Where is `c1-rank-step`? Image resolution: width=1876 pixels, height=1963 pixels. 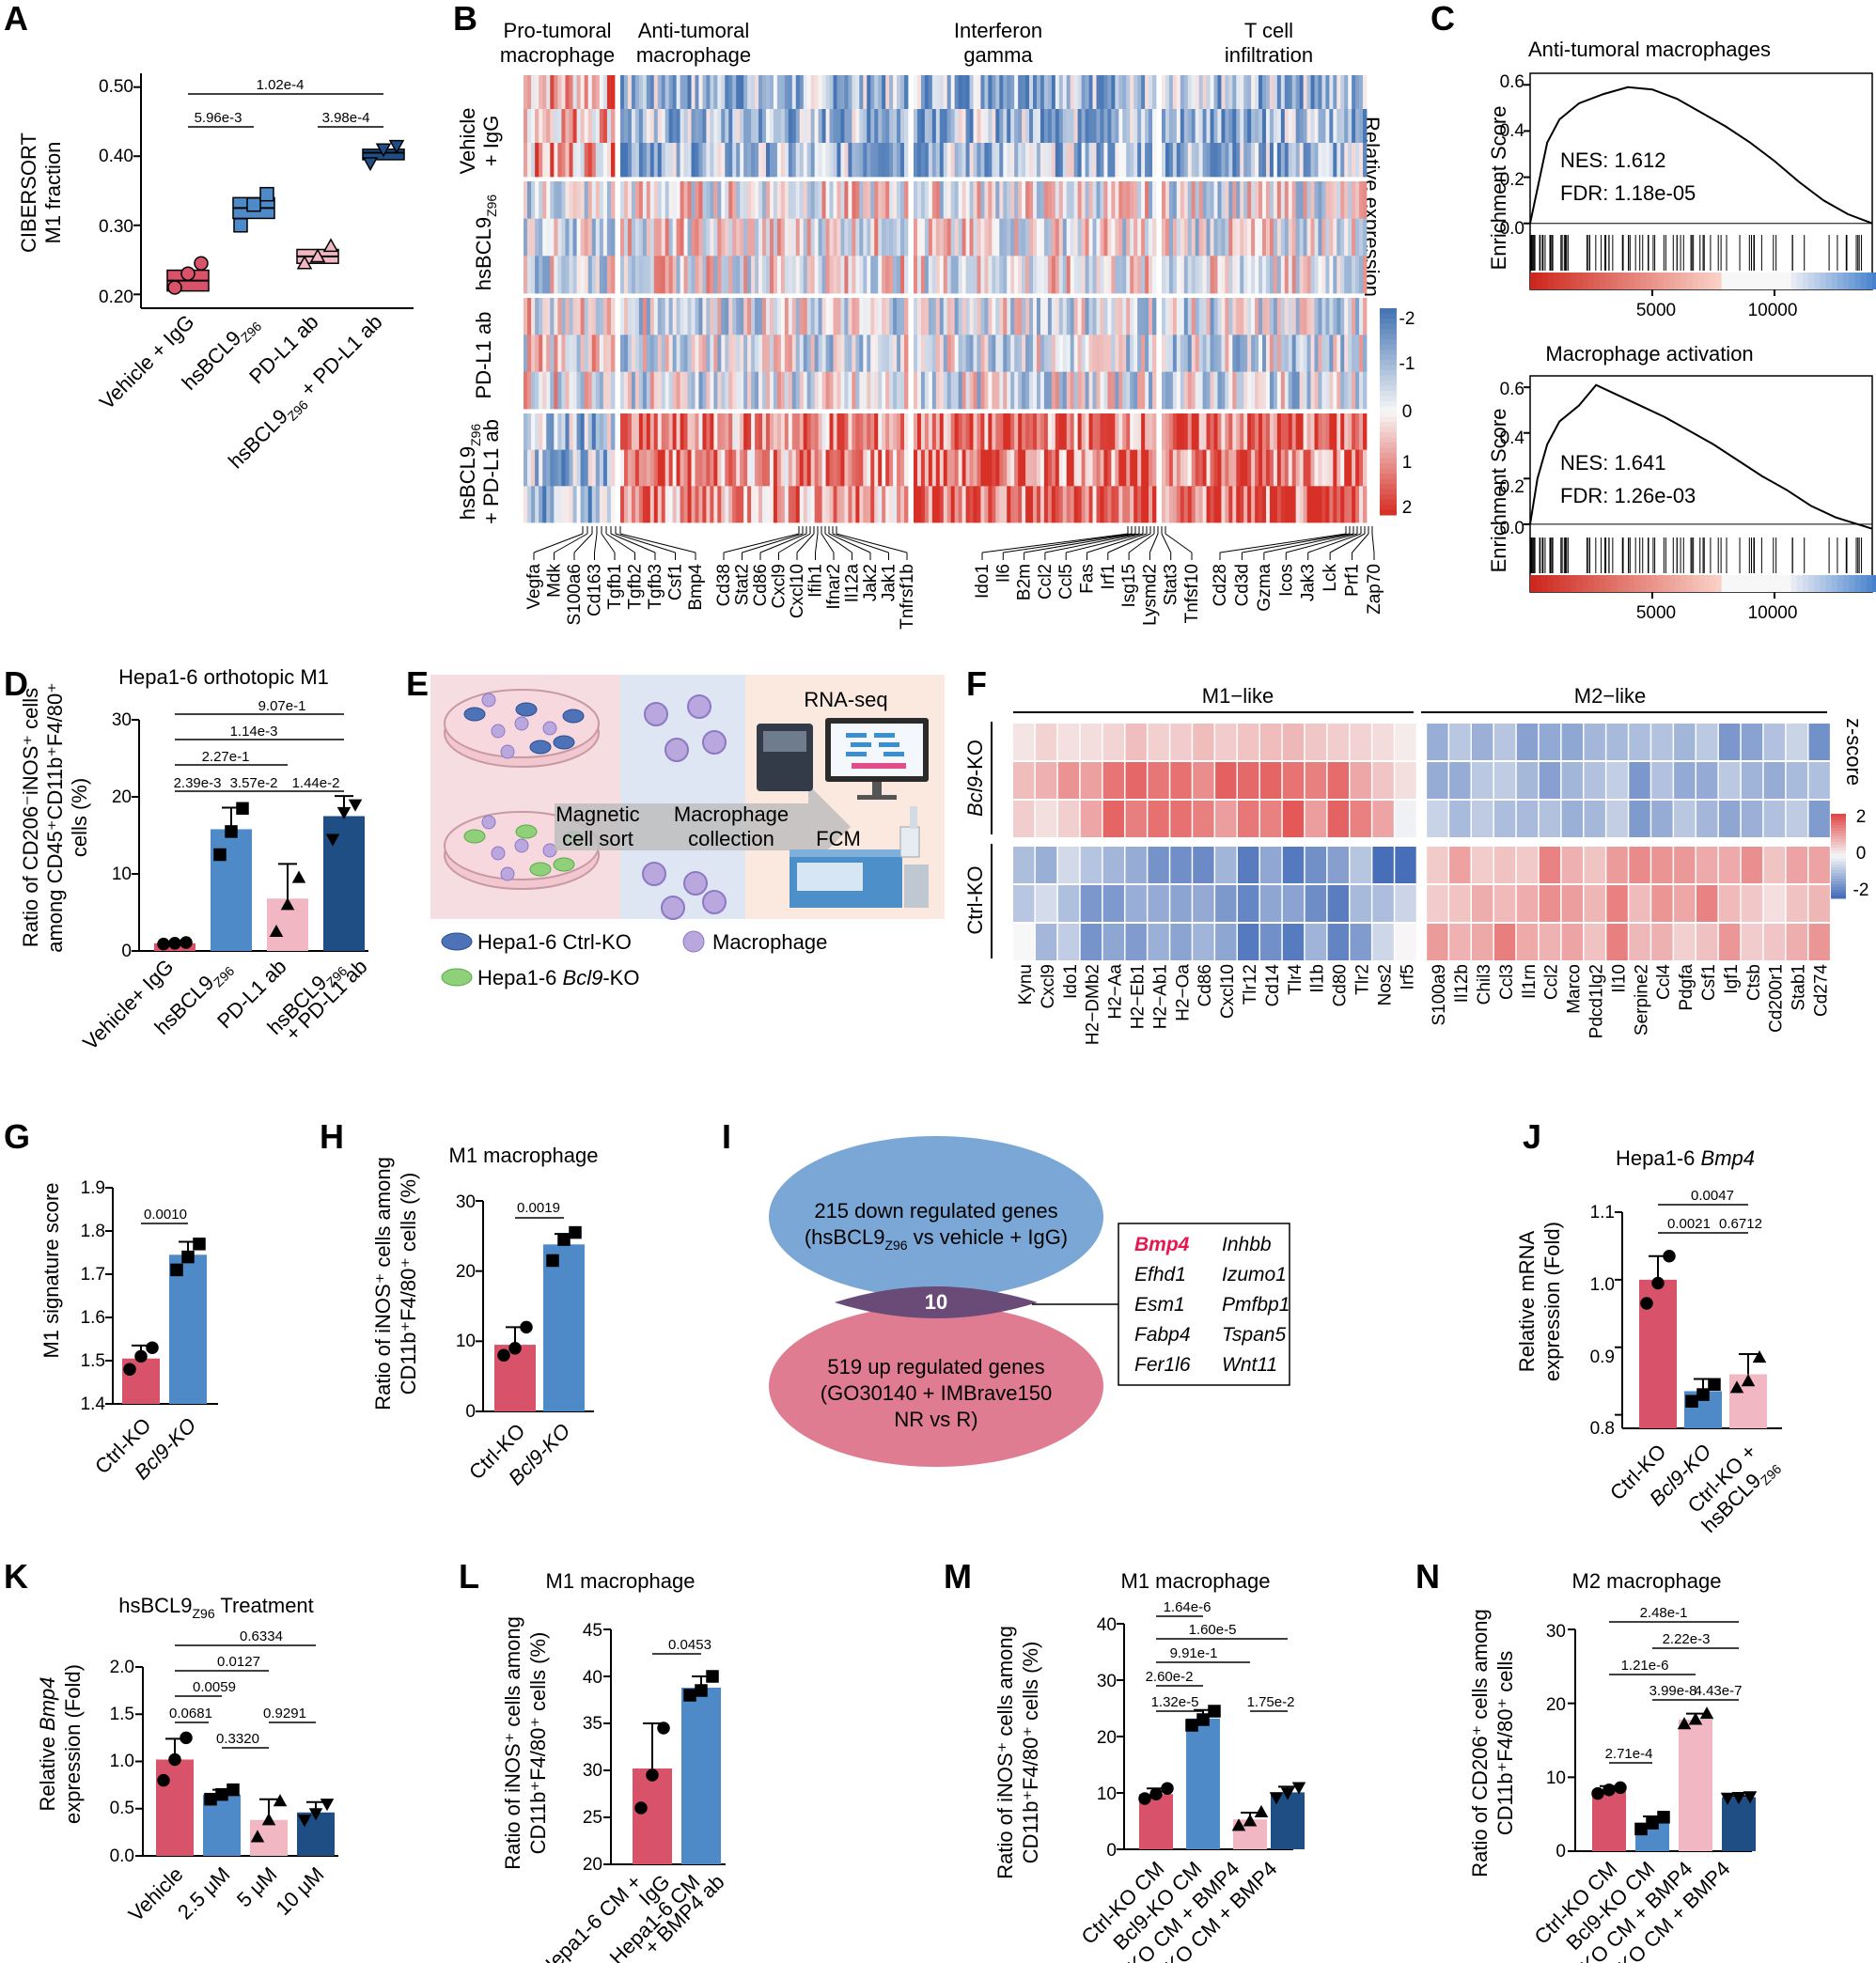
c1-rank-step is located at coordinates (1551, 281).